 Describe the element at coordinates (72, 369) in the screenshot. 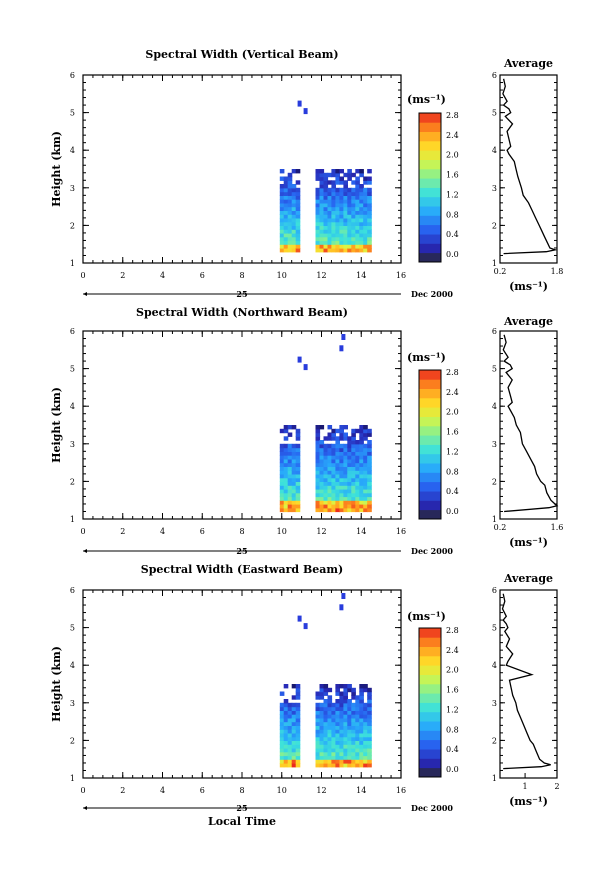

I see `y-tick-label: 5` at that location.